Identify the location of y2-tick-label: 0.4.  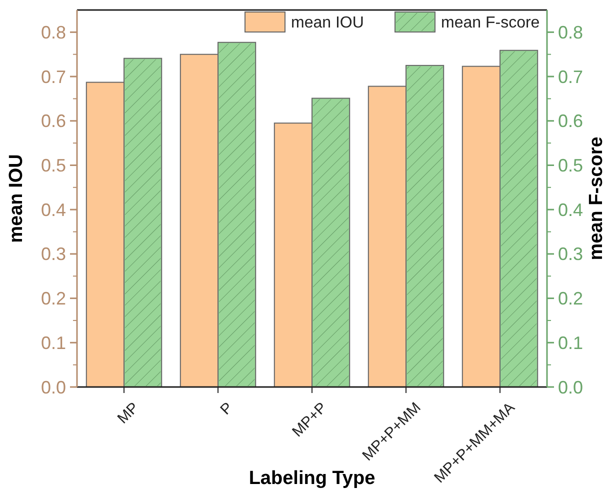
(571, 210).